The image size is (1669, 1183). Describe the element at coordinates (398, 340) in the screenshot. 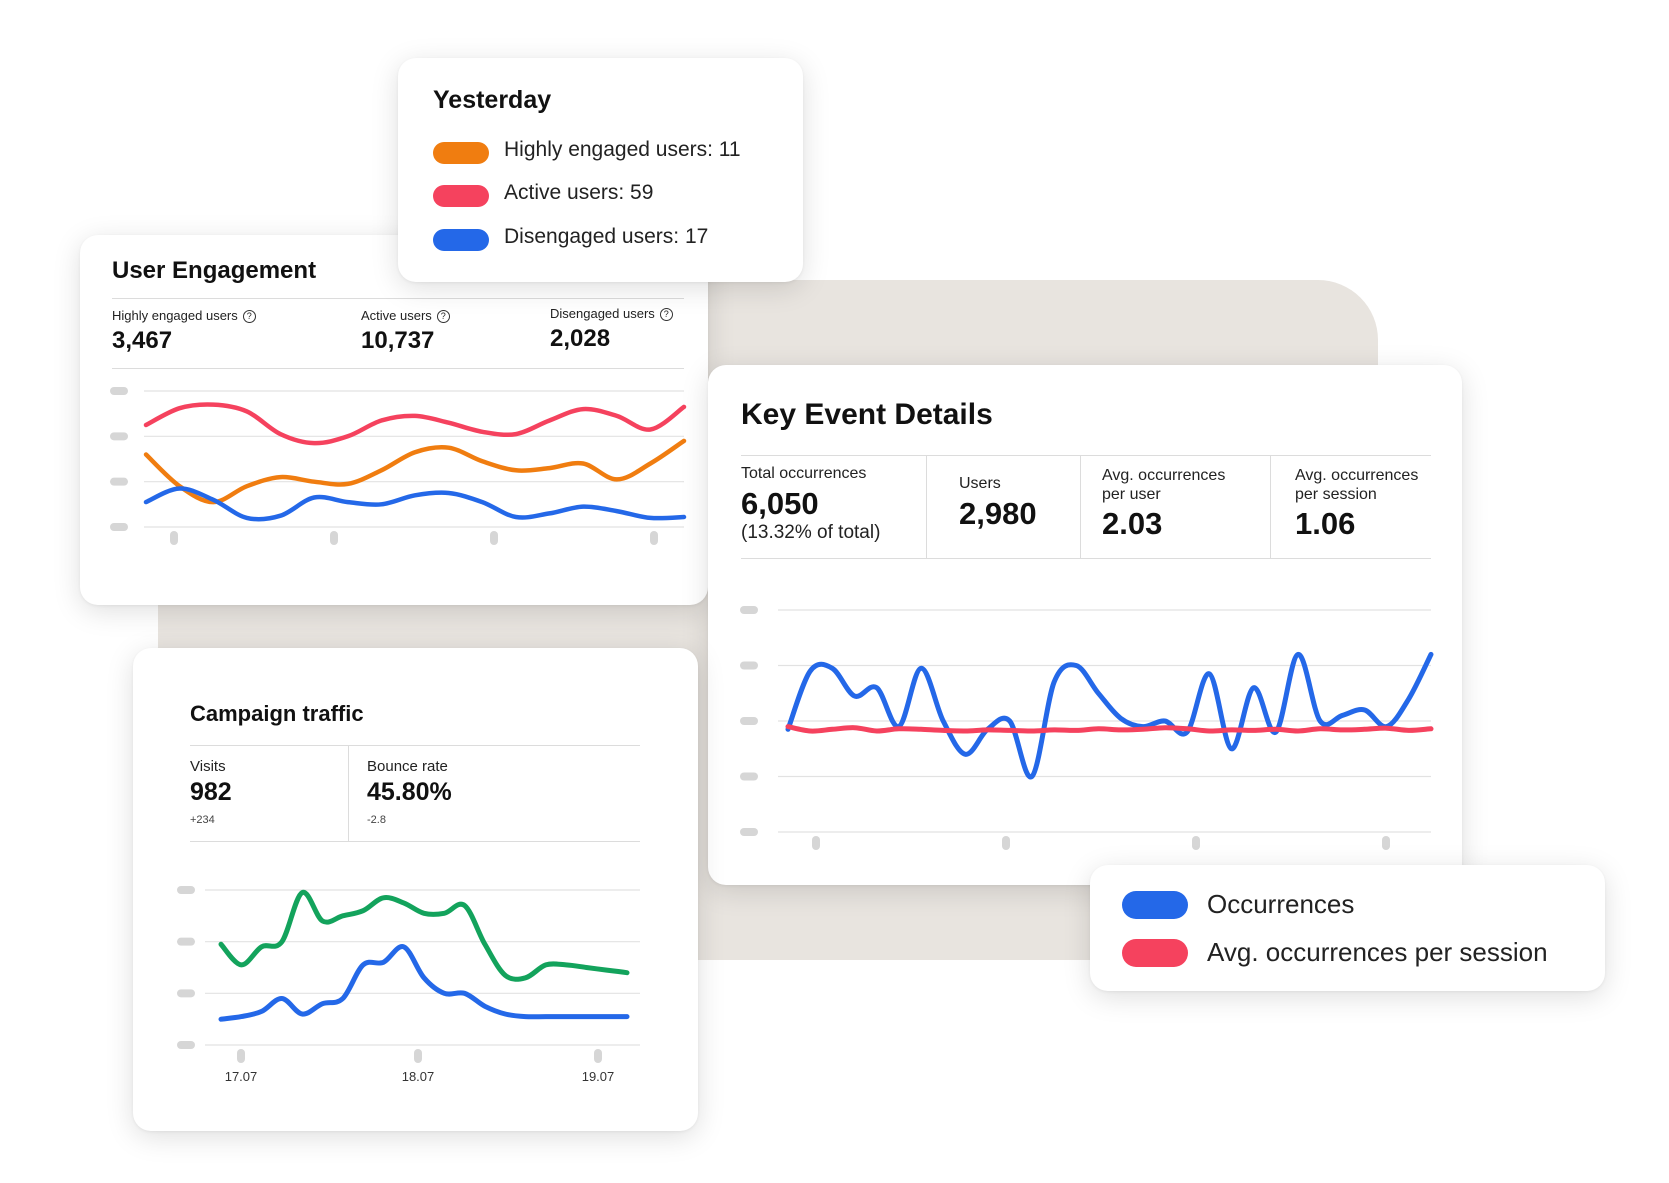

I see `metric-active-users-value: 10,737` at that location.